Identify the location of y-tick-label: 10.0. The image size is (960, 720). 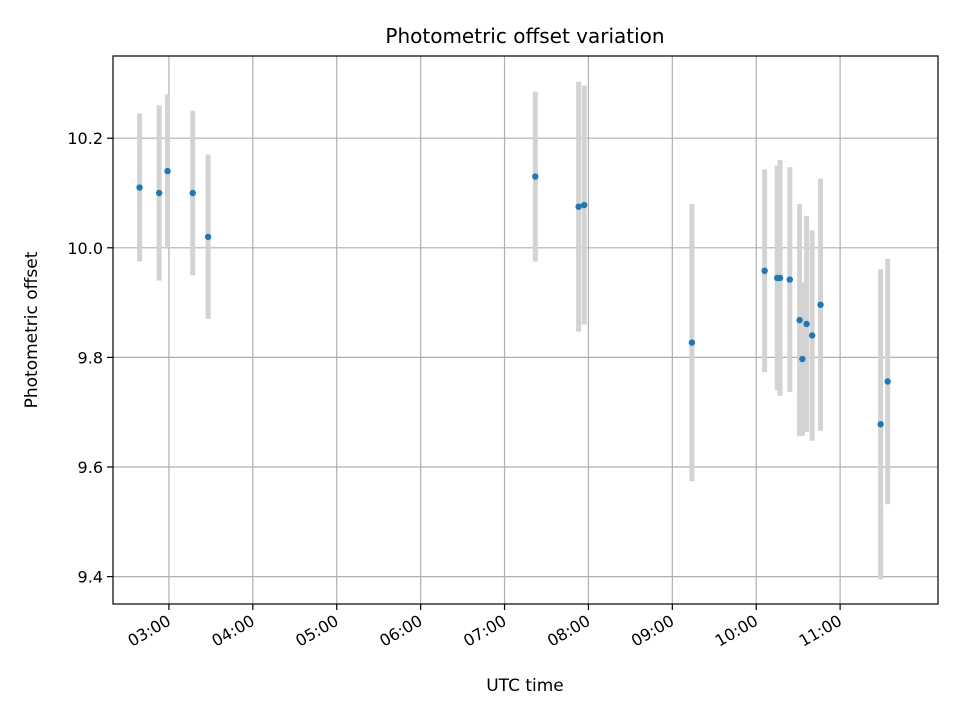
(85, 248).